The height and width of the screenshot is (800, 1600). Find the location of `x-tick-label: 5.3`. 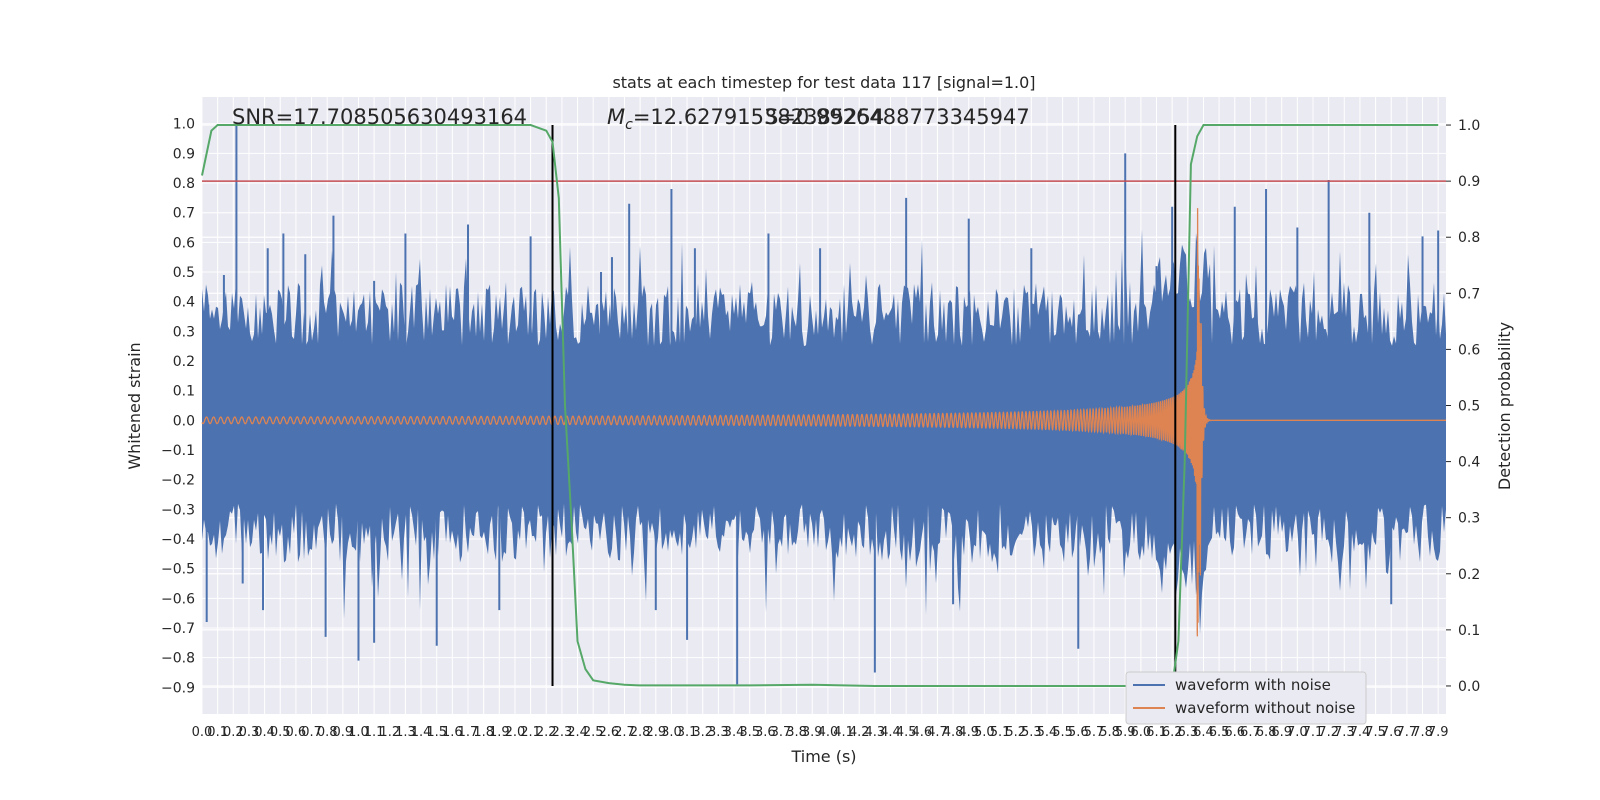

x-tick-label: 5.3 is located at coordinates (1031, 732).